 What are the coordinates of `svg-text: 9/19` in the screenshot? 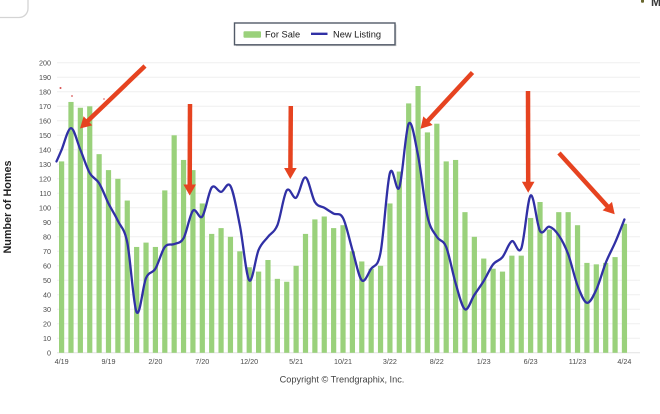 It's located at (109, 361).